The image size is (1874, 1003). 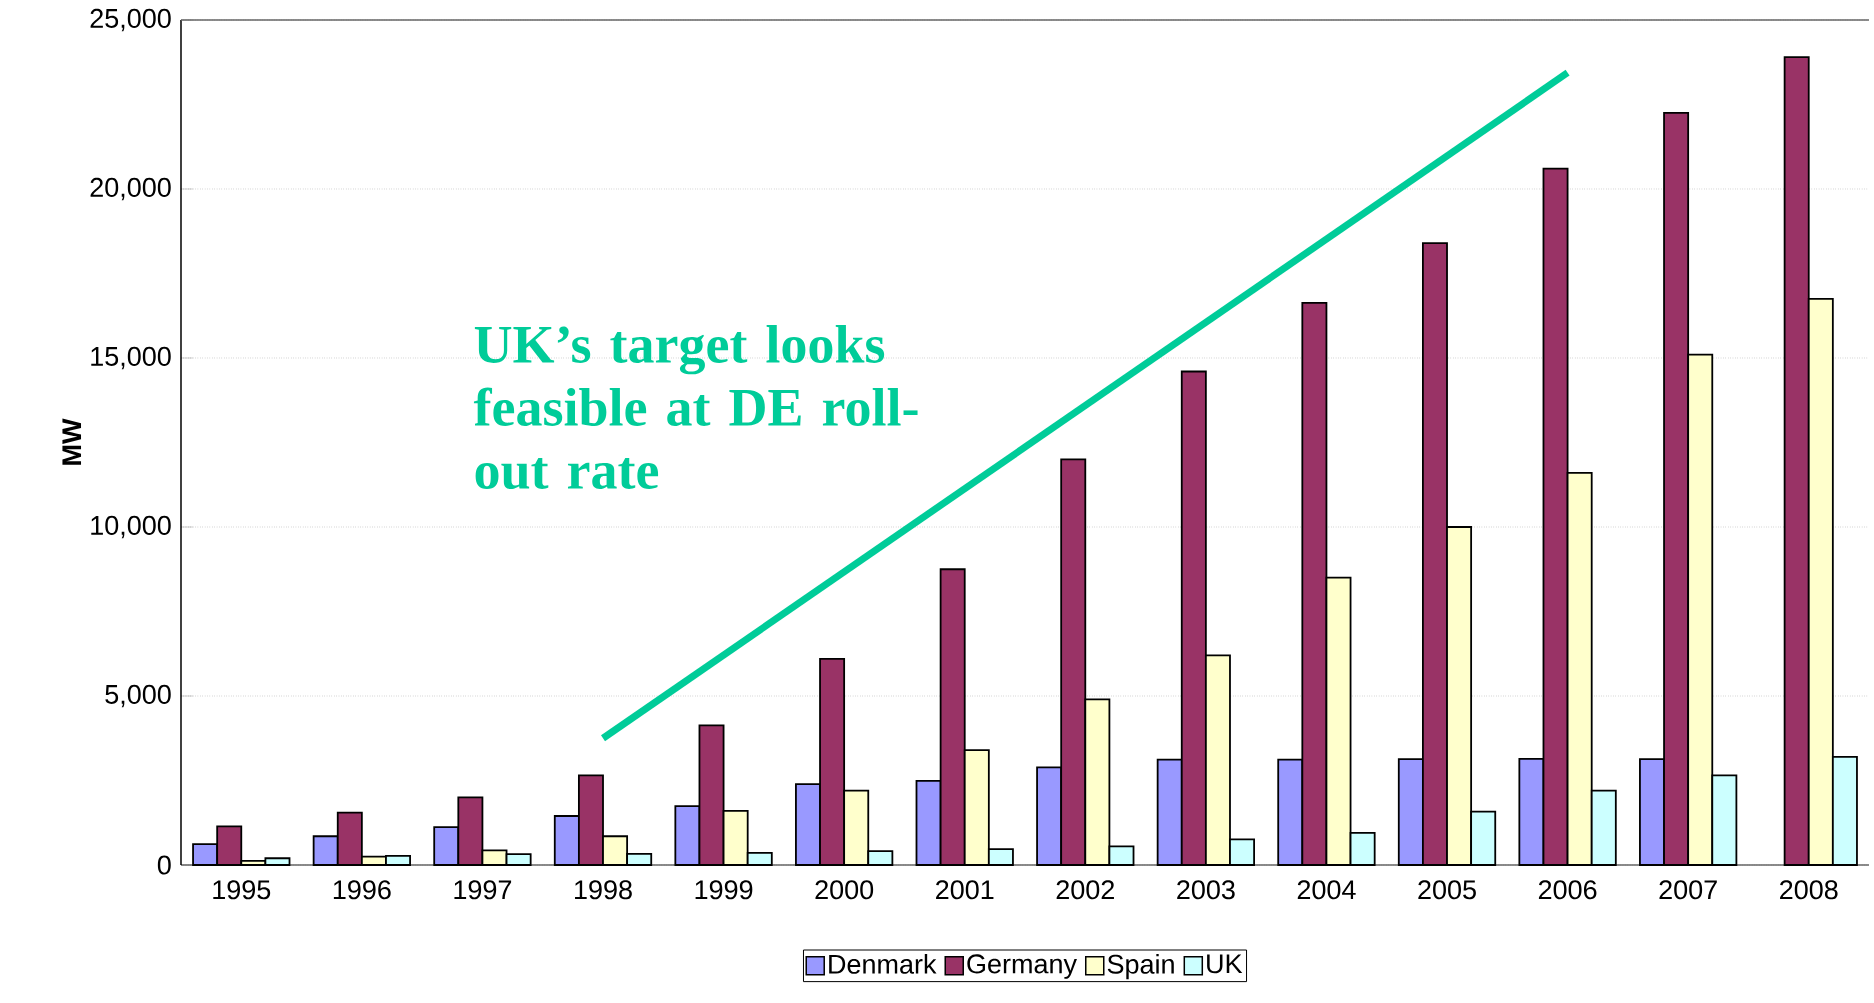 What do you see at coordinates (1688, 890) in the screenshot?
I see `x-tick-label: 2007` at bounding box center [1688, 890].